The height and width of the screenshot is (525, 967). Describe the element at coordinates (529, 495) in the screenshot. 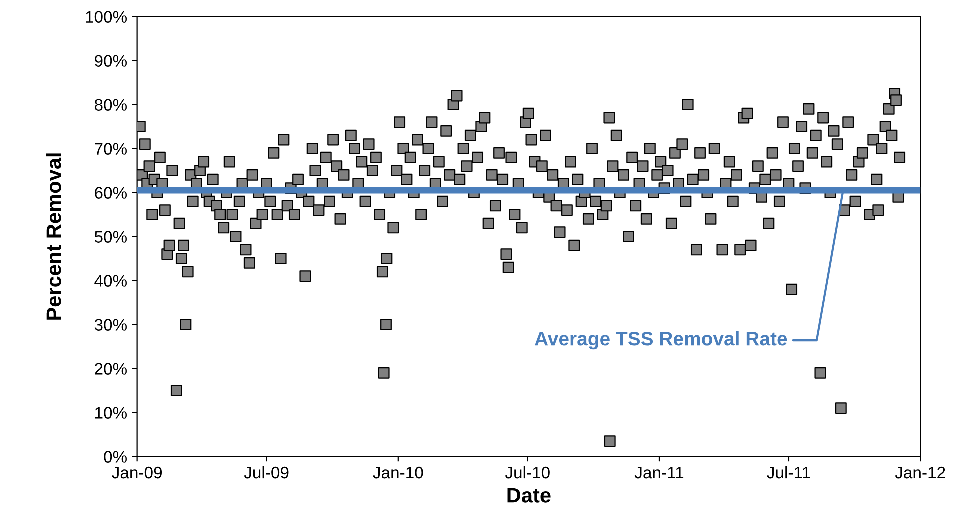

I see `x-axis-title: Date` at that location.